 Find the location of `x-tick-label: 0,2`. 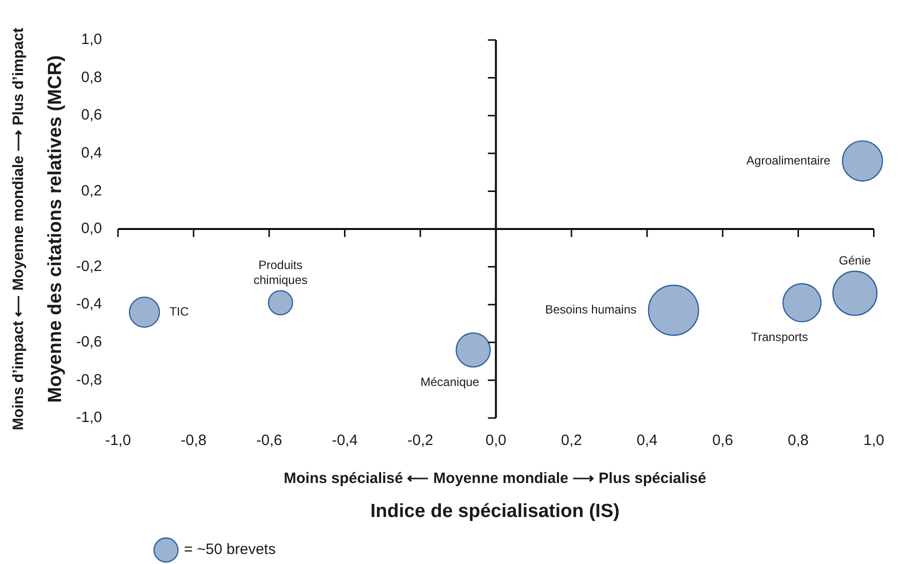

x-tick-label: 0,2 is located at coordinates (571, 441).